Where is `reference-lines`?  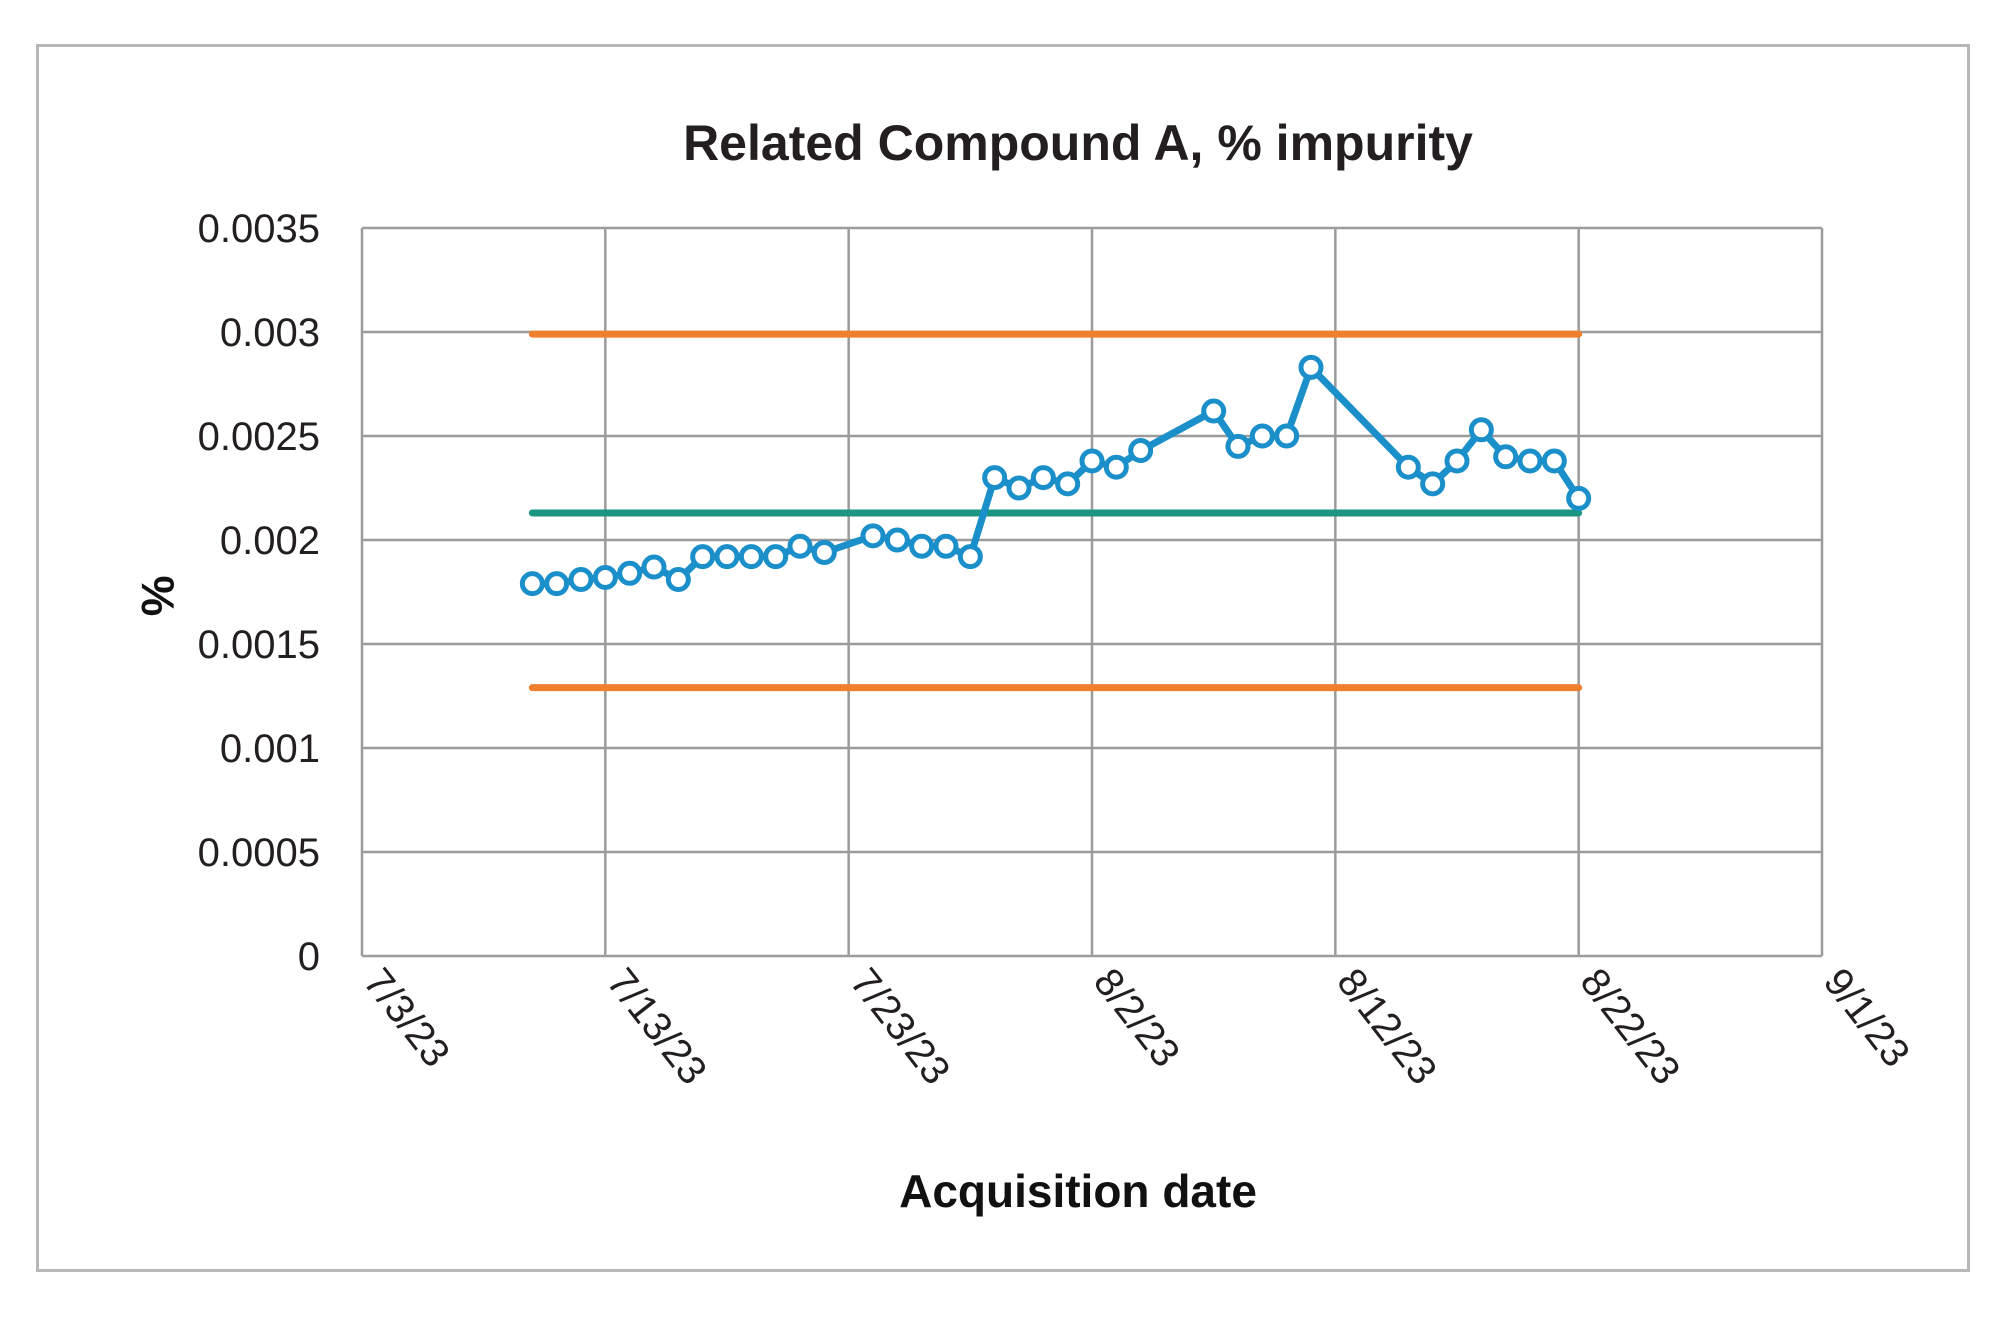
reference-lines is located at coordinates (1055, 511).